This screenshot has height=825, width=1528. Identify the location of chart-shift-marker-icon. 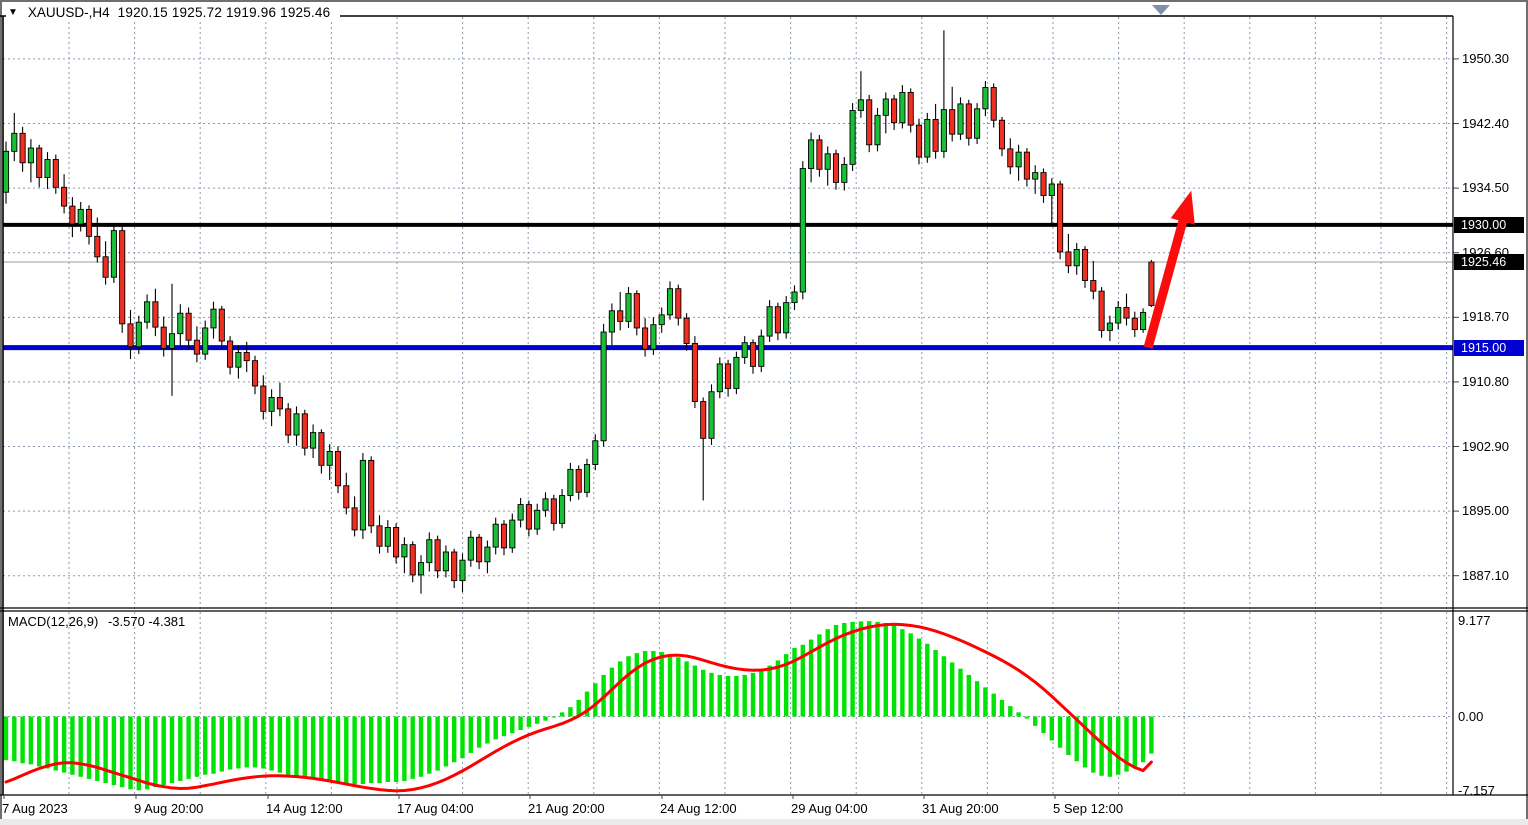
(1161, 10).